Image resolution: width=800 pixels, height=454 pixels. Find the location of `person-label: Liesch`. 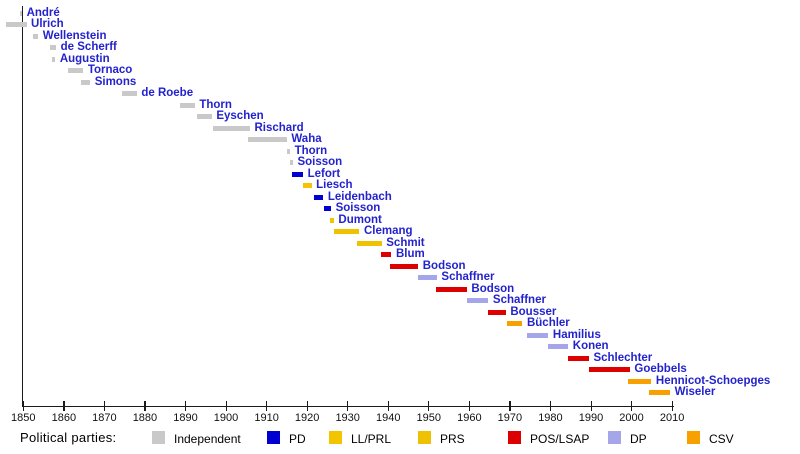

person-label: Liesch is located at coordinates (334, 185).